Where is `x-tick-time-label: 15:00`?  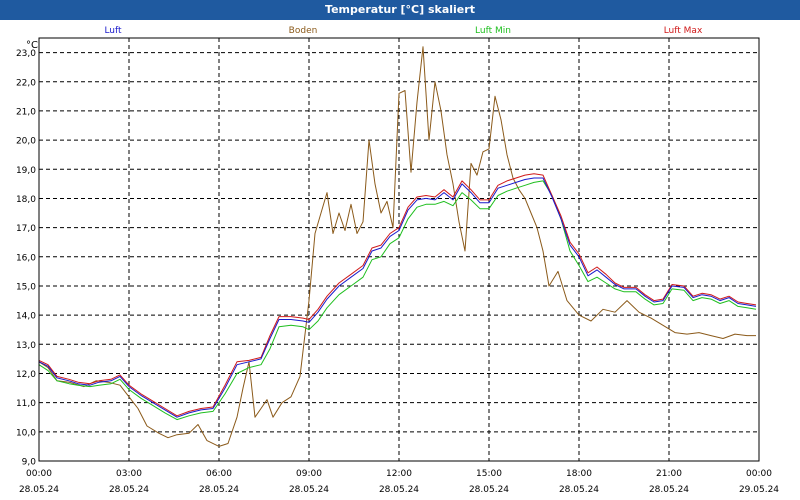
x-tick-time-label: 15:00 is located at coordinates (489, 474).